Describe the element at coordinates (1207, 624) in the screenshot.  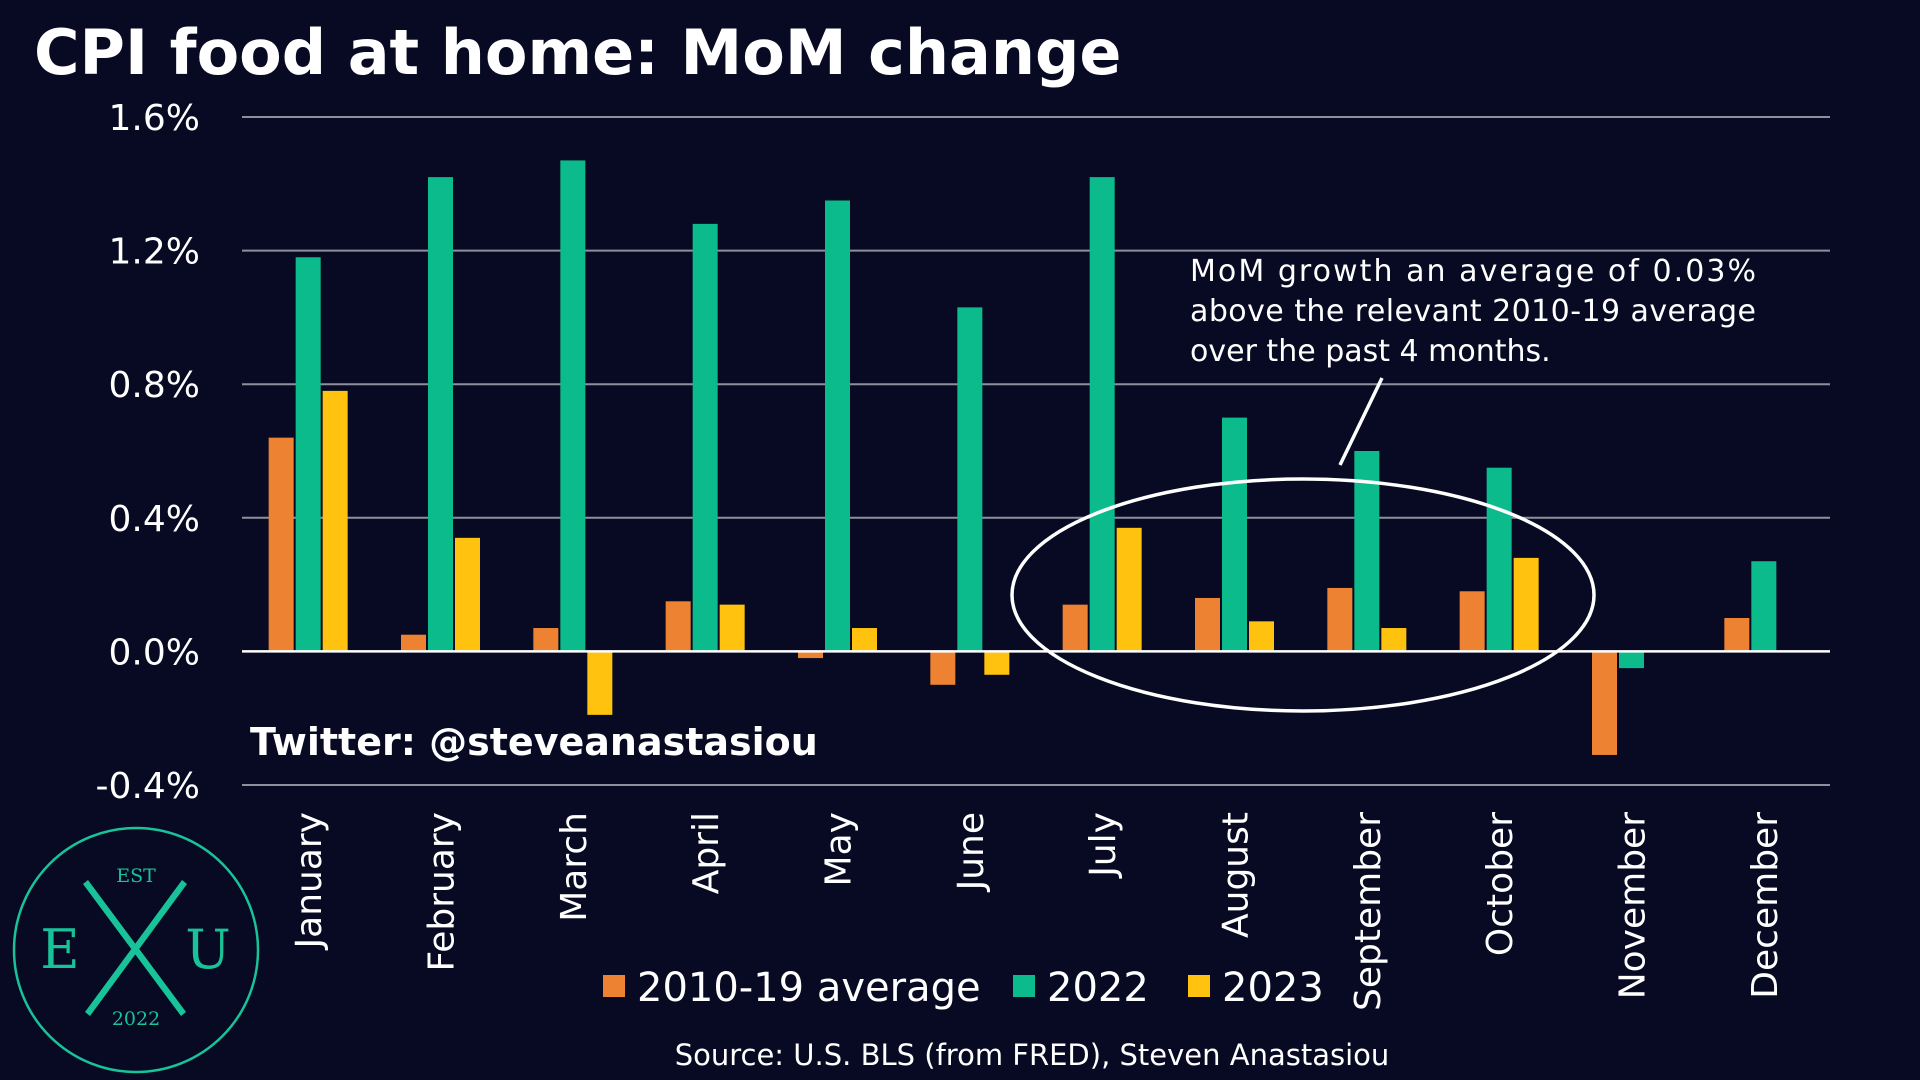
I see `bar-2010-19-average-august` at that location.